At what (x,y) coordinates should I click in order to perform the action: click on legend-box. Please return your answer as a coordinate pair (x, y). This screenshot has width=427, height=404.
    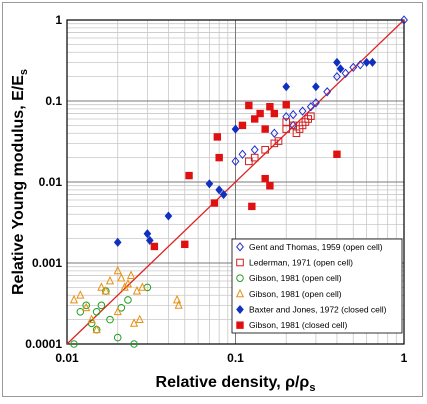
    Looking at the image, I should click on (317, 286).